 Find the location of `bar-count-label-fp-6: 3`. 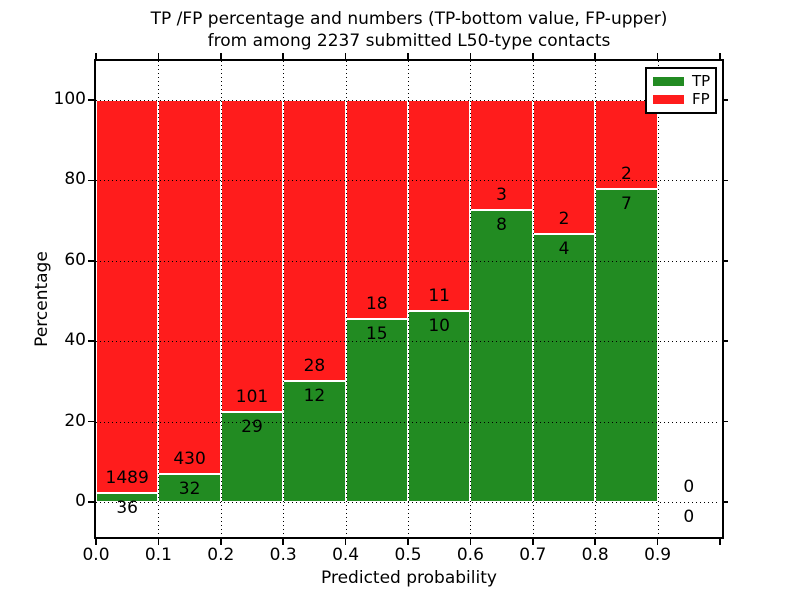

bar-count-label-fp-6: 3 is located at coordinates (502, 194).